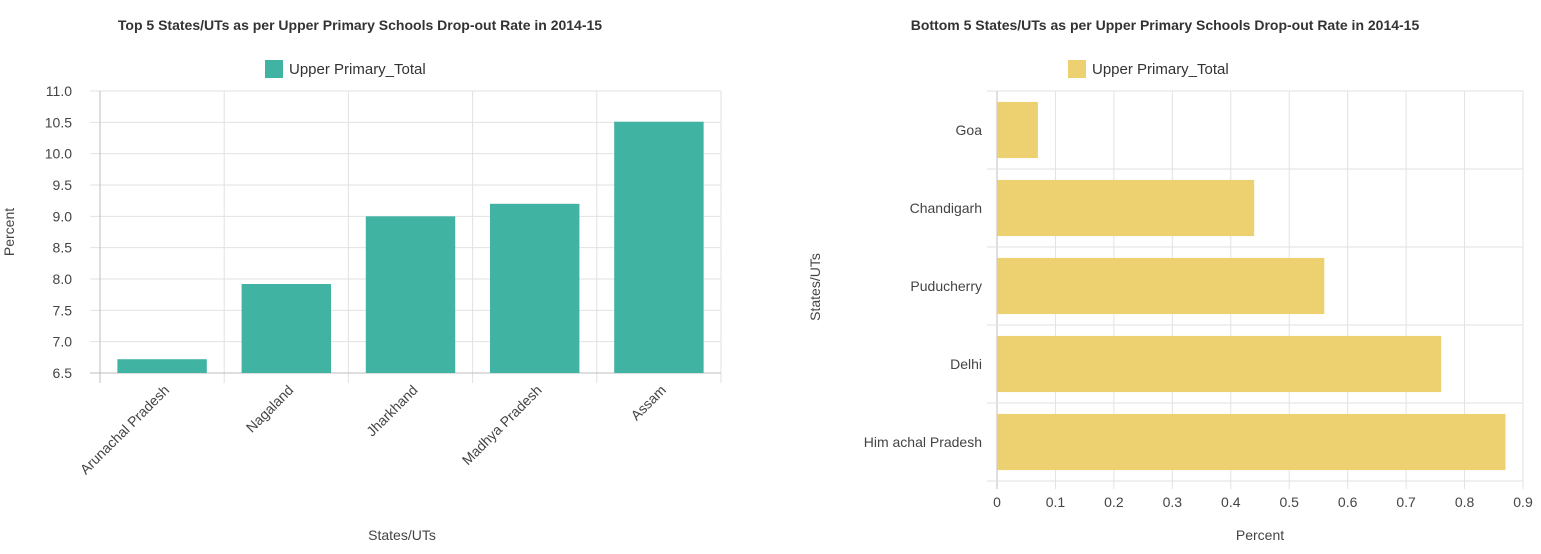 The height and width of the screenshot is (554, 1541). Describe the element at coordinates (1465, 502) in the screenshot. I see `x-tick-label: 0.8` at that location.